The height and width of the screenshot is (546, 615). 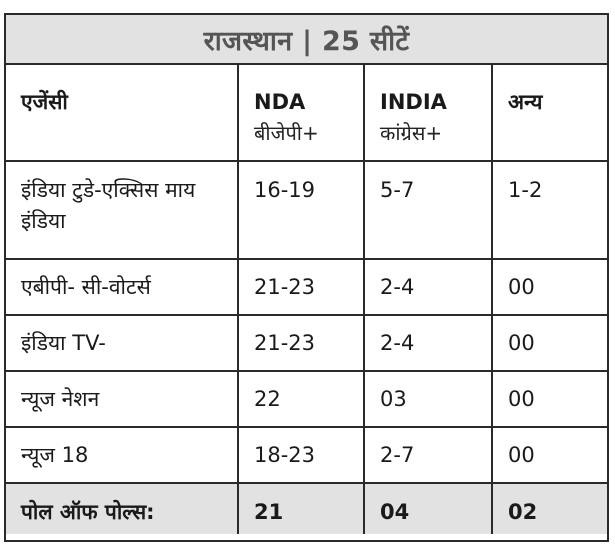 I want to click on header-india: INDIA कांग्रेस+, so click(x=428, y=113).